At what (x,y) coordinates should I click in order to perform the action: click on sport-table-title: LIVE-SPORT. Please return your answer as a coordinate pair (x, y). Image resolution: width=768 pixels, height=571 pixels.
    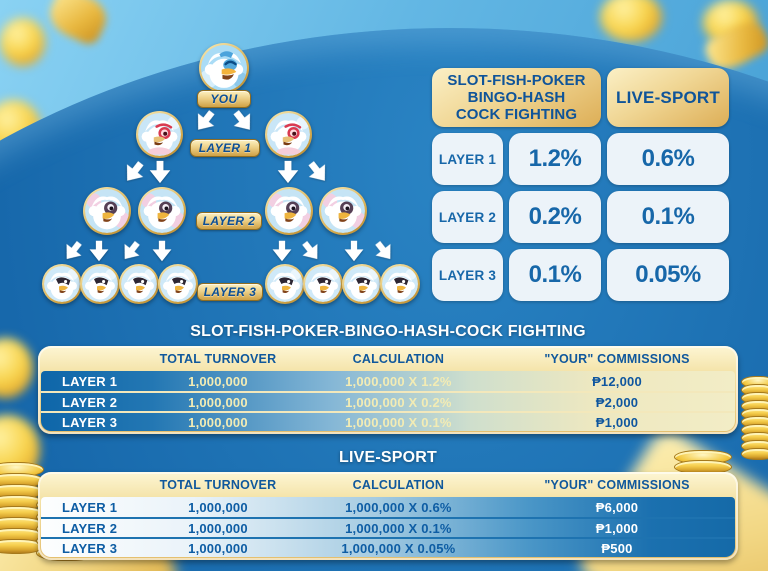
    Looking at the image, I should click on (387, 457).